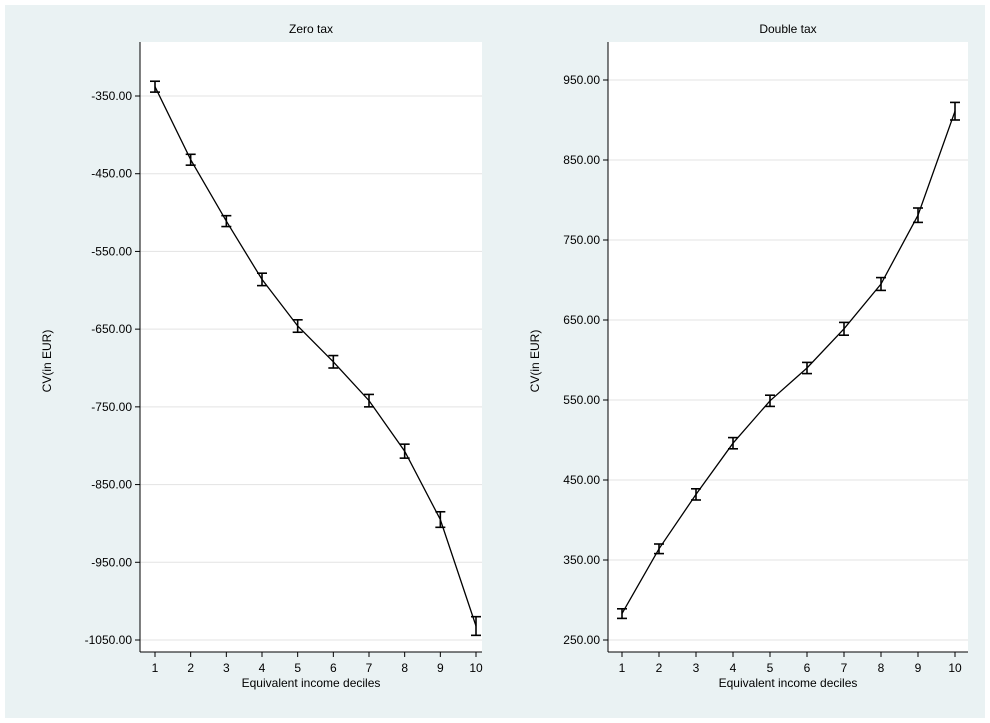 This screenshot has height=723, width=990. I want to click on y-tick-label: 950.00, so click(581, 80).